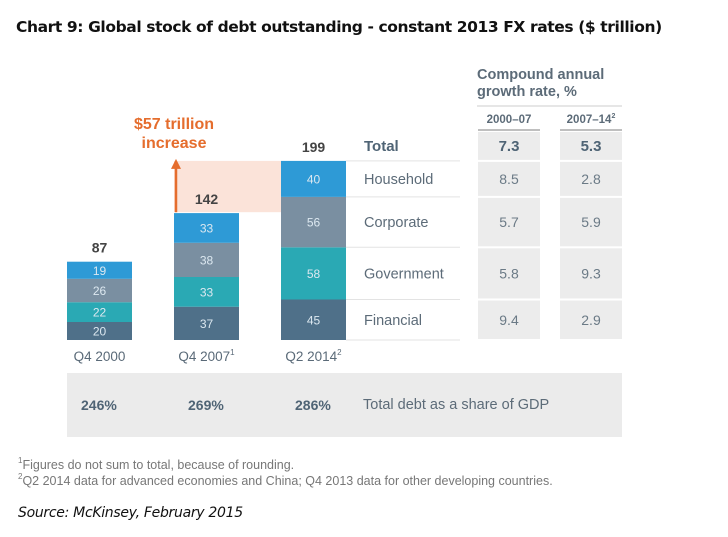 The width and height of the screenshot is (728, 537). I want to click on table-value: 9.3, so click(591, 273).